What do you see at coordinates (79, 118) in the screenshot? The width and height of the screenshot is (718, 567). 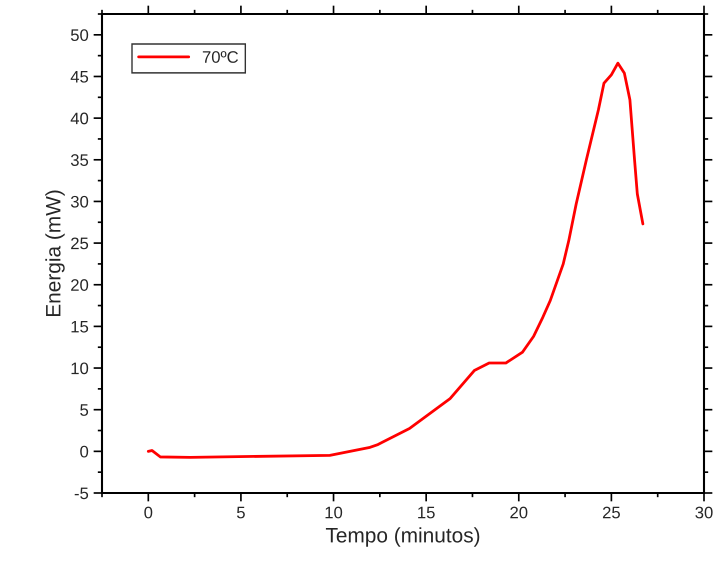 I see `y-tick-label: 40` at bounding box center [79, 118].